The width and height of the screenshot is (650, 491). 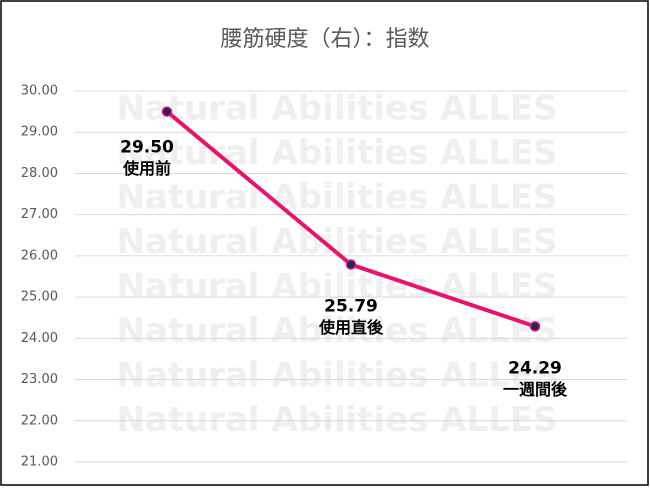 What do you see at coordinates (535, 389) in the screenshot?
I see `category-label: 一週間後` at bounding box center [535, 389].